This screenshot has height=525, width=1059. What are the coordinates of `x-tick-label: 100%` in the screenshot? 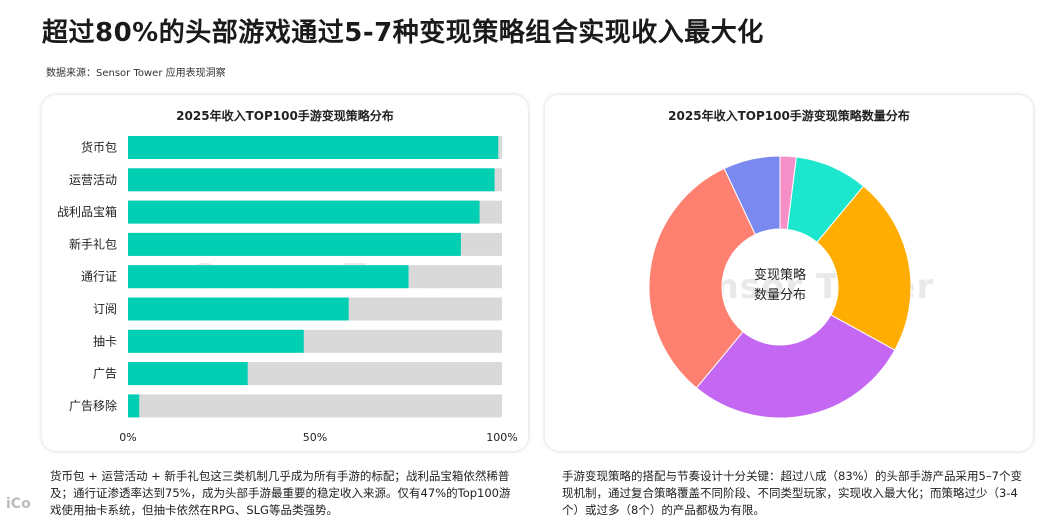 It's located at (501, 437).